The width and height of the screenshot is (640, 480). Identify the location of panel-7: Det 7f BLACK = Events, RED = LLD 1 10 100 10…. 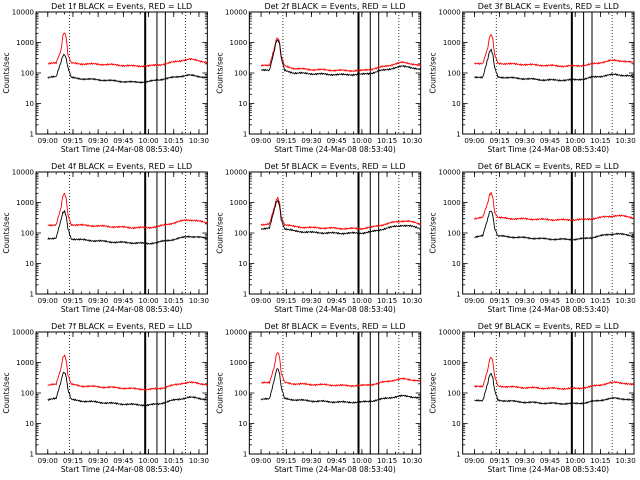
(105, 398).